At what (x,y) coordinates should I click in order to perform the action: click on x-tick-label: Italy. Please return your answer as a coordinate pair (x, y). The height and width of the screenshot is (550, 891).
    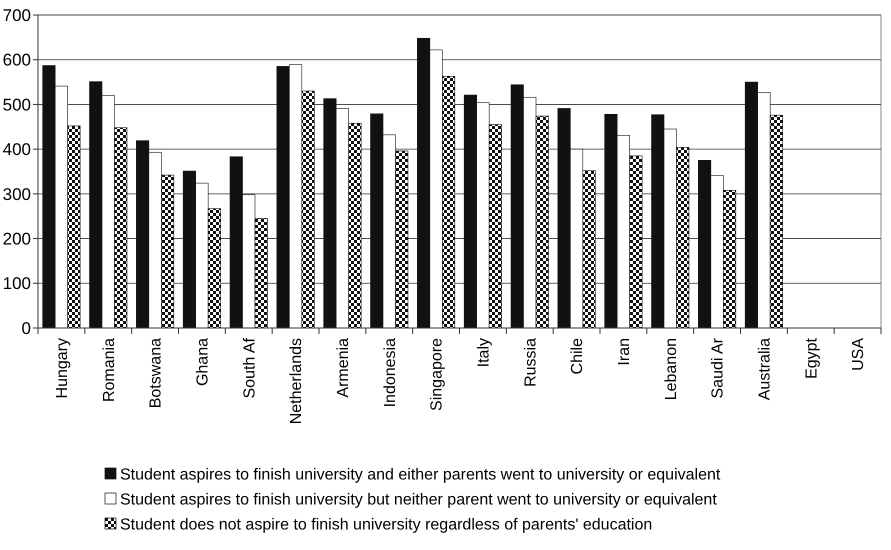
    Looking at the image, I should click on (484, 353).